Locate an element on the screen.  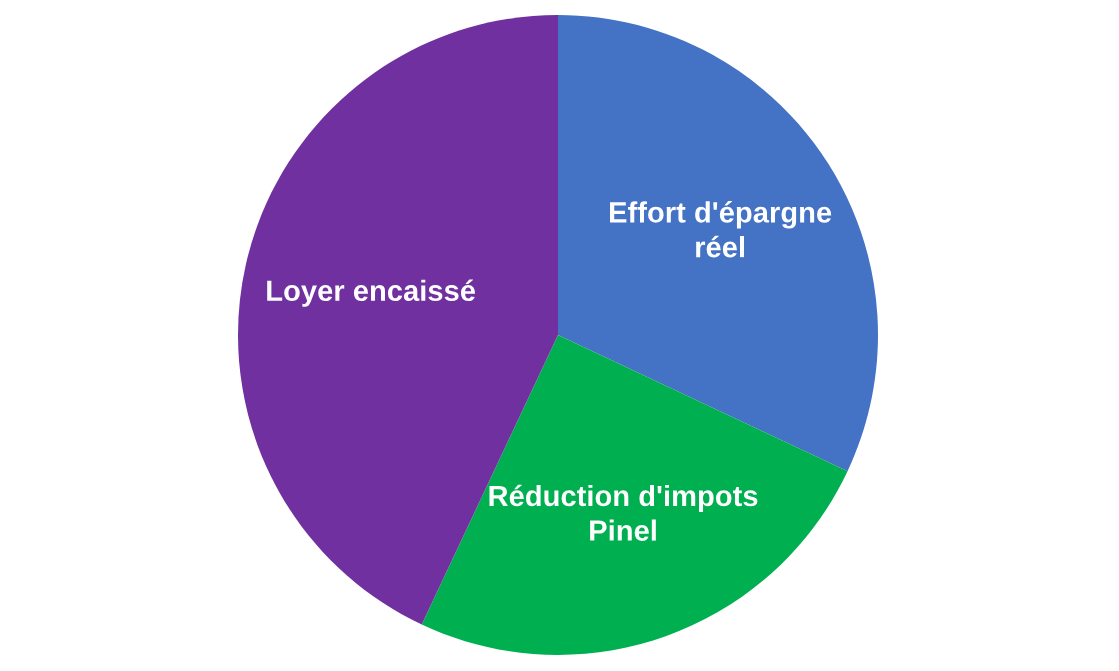
slice-label: Réduction d'impots Pinel is located at coordinates (623, 512).